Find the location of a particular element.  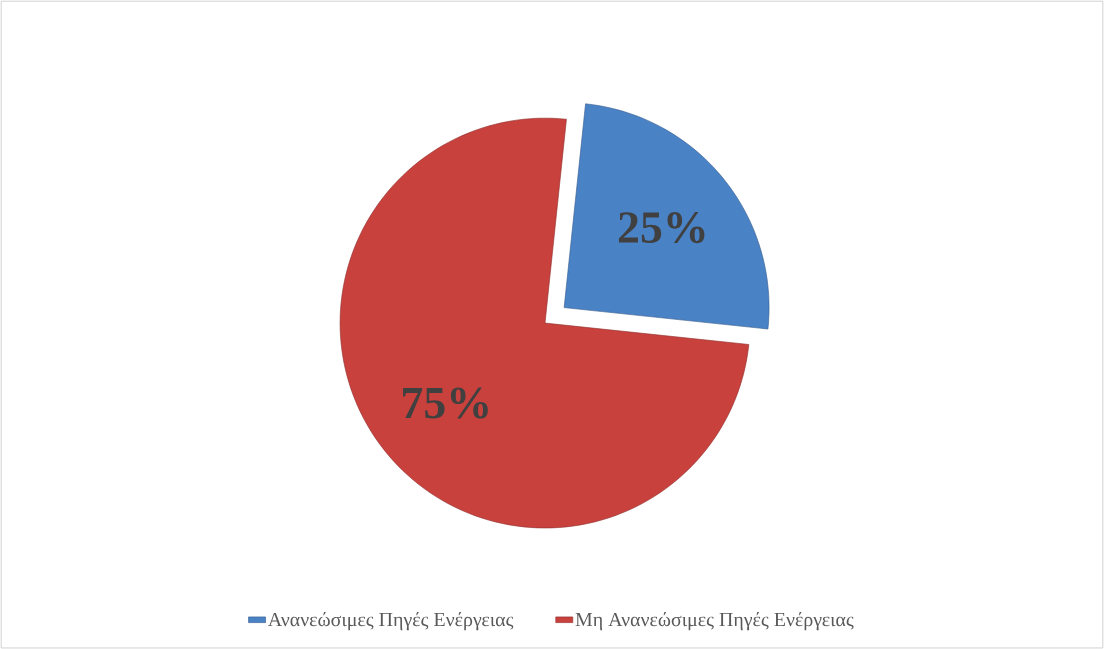

legend-label: Μη Ανανεώσιμες Πηγές Ενέργειας is located at coordinates (714, 621).